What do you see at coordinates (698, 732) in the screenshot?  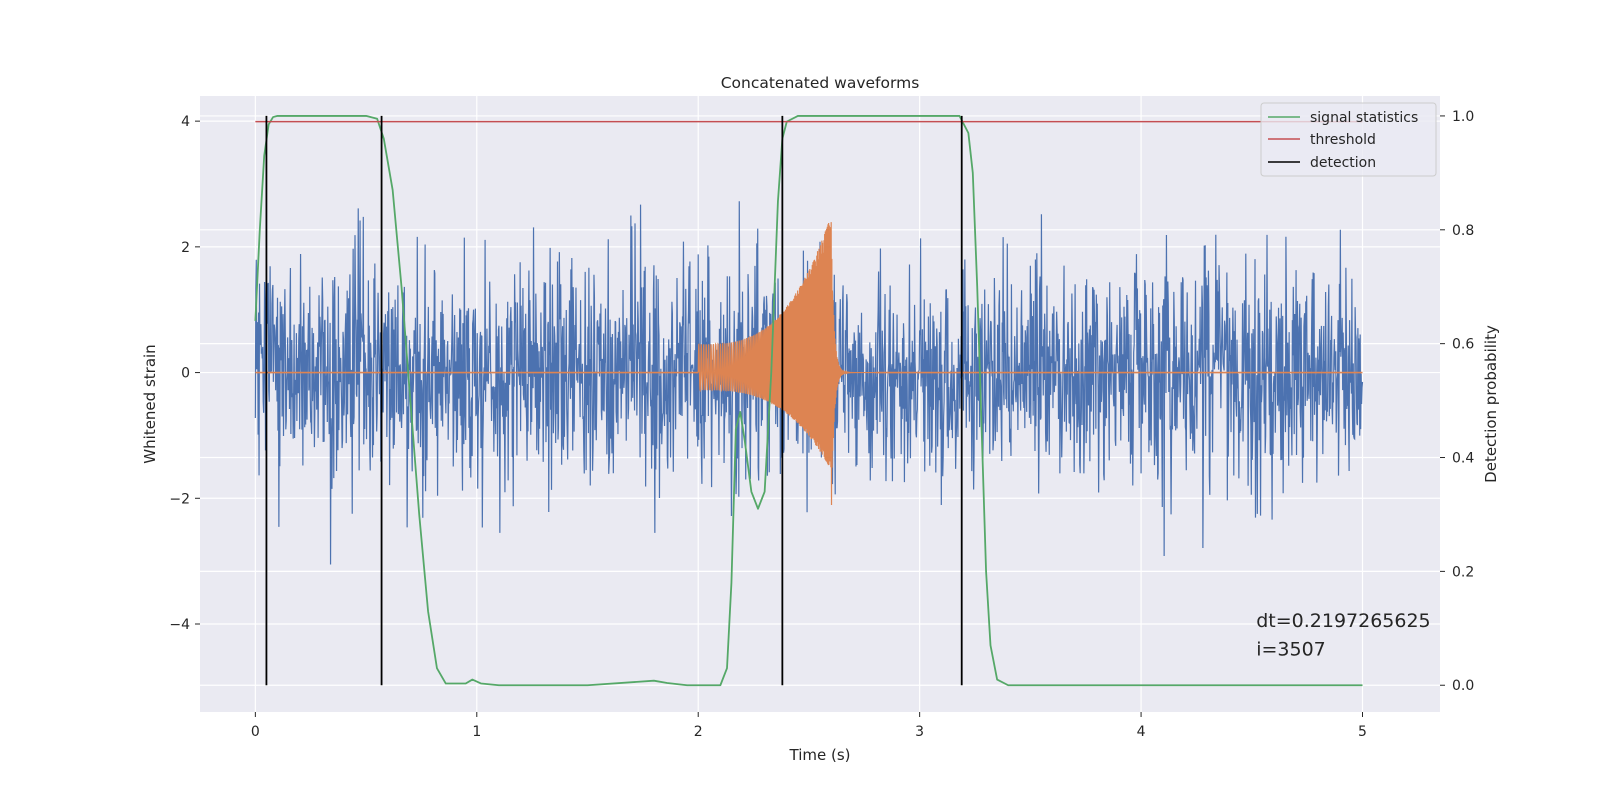 I see `x-tick-label-2: 2` at bounding box center [698, 732].